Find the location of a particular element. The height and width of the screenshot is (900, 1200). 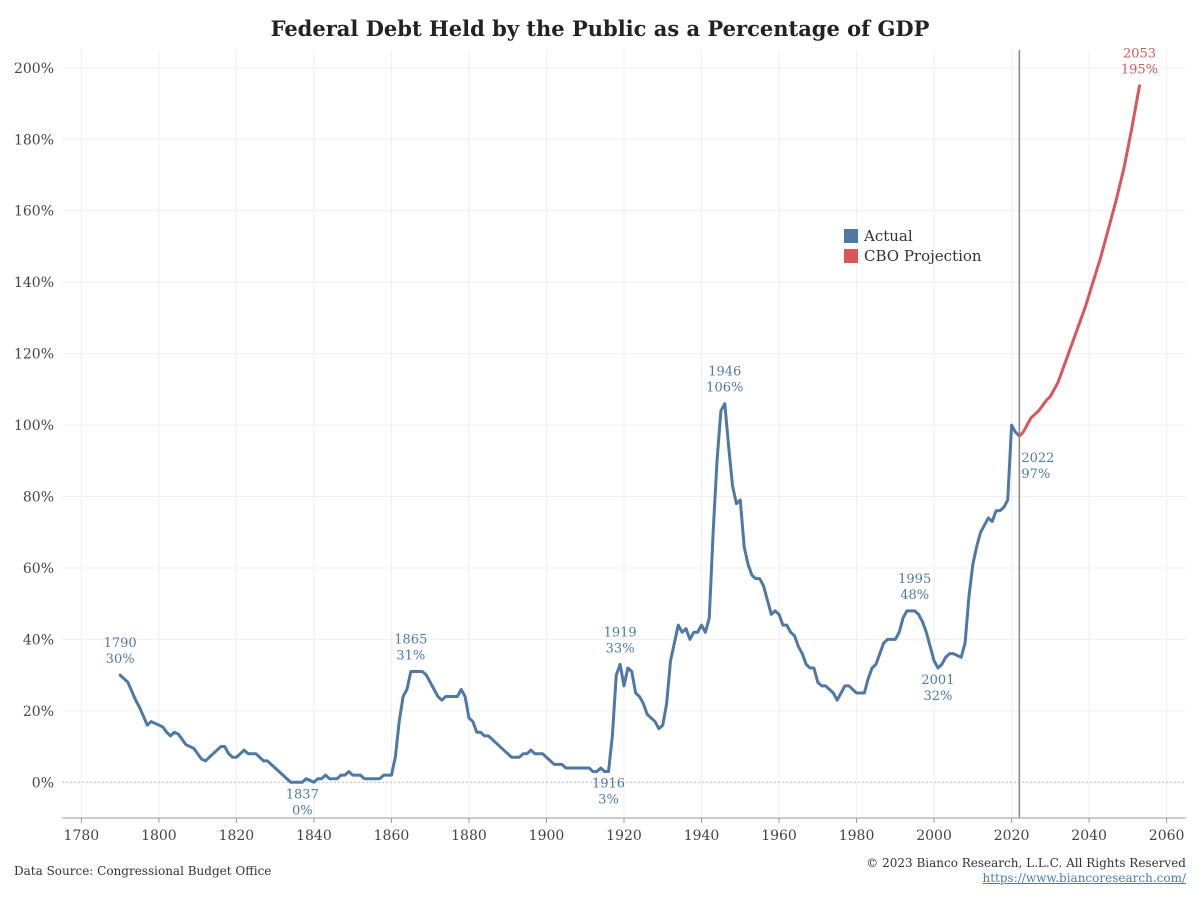

annotation-value-1946: 106% is located at coordinates (724, 388).